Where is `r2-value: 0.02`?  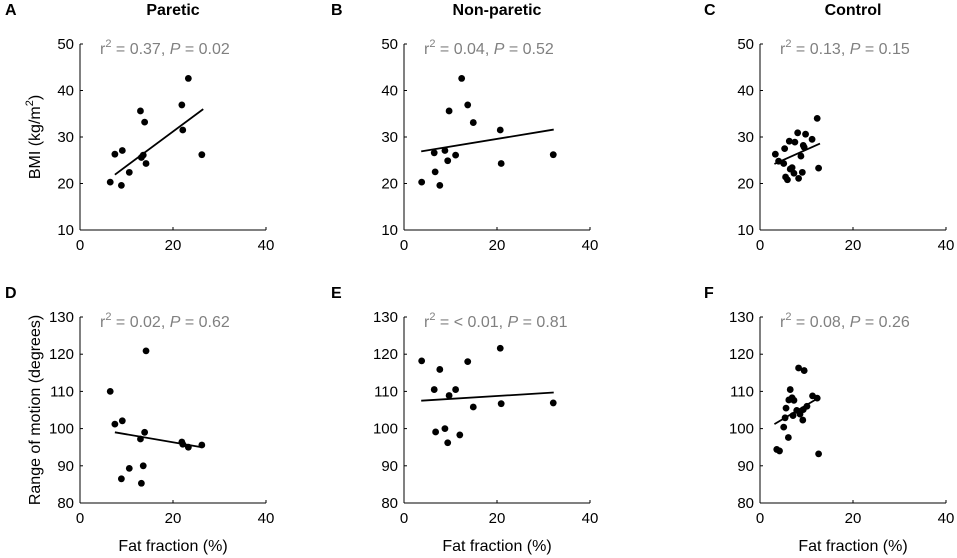 r2-value: 0.02 is located at coordinates (145, 322).